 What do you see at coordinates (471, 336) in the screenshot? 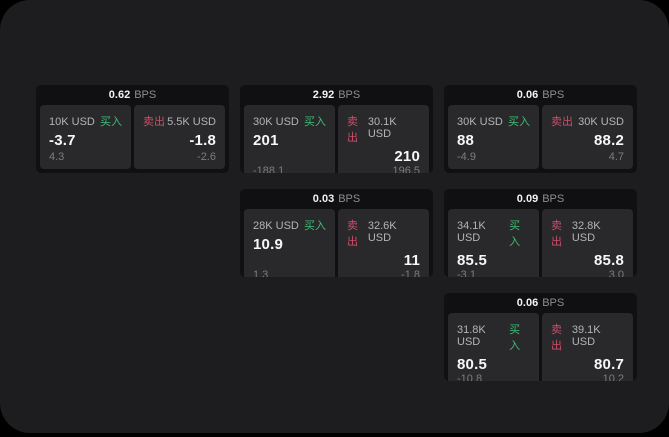
I see `buy-amount-label: 31.8K USD` at bounding box center [471, 336].